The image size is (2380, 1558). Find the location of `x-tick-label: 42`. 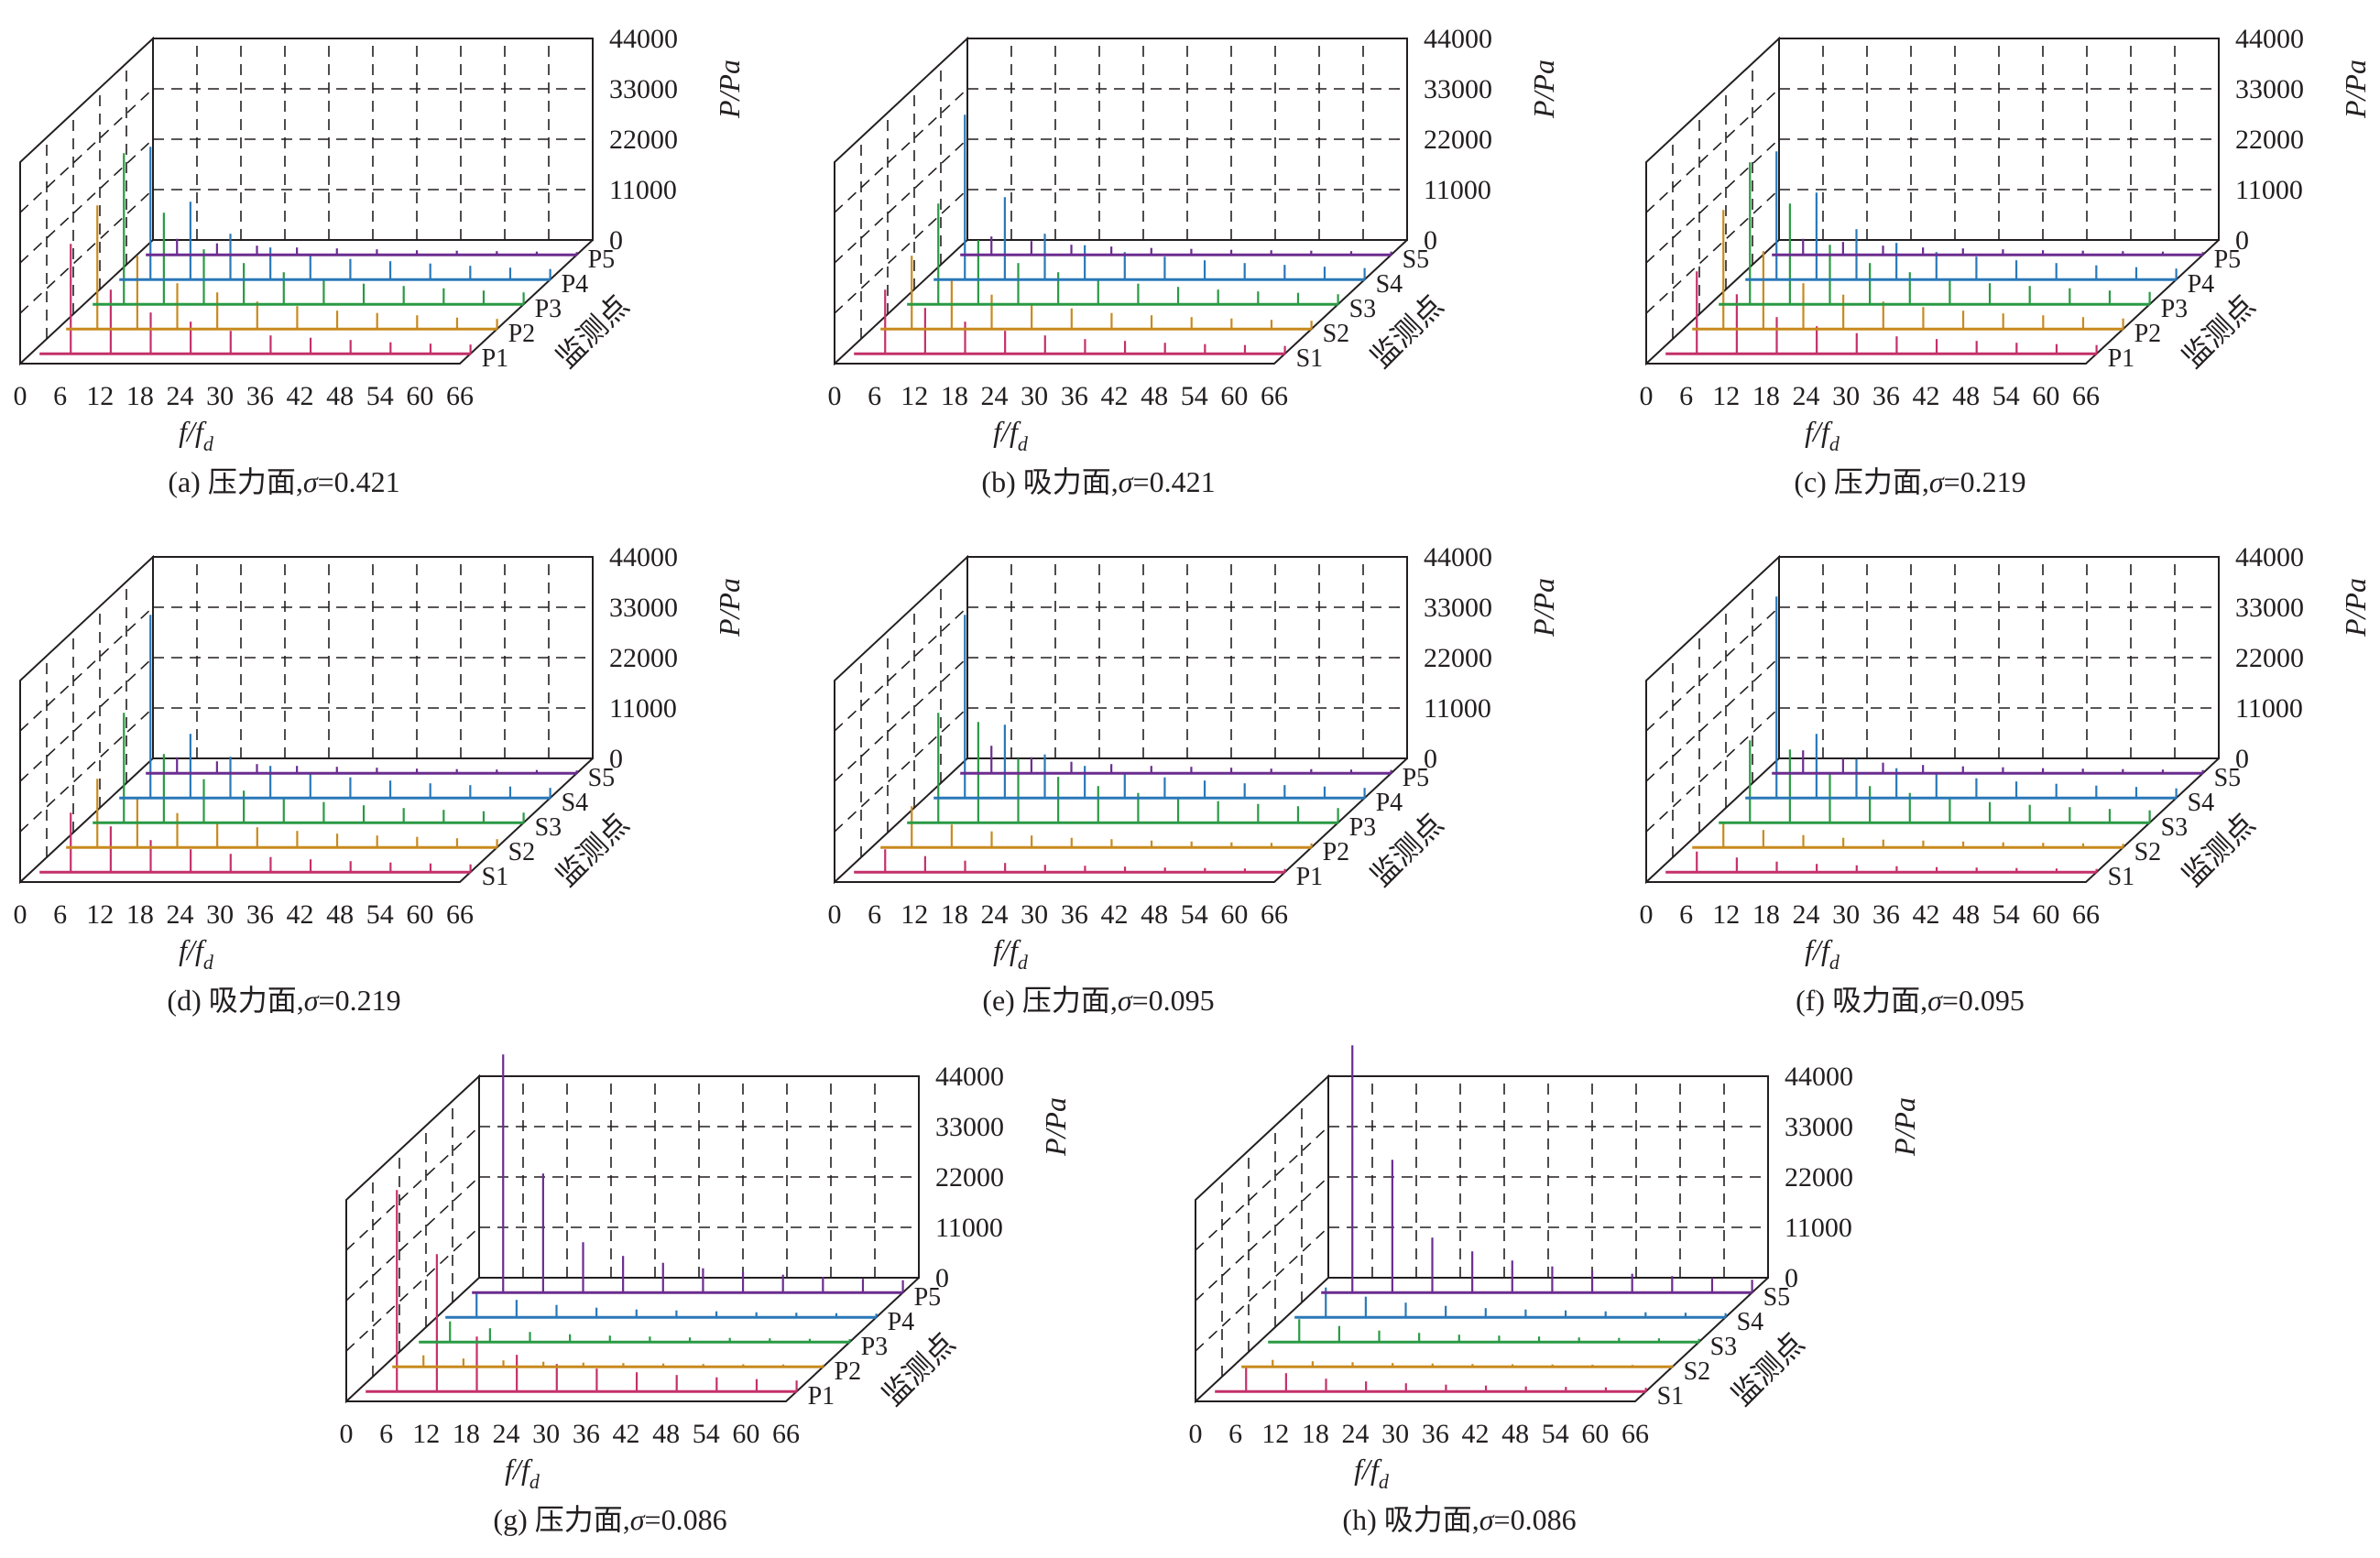

x-tick-label: 42 is located at coordinates (299, 396).